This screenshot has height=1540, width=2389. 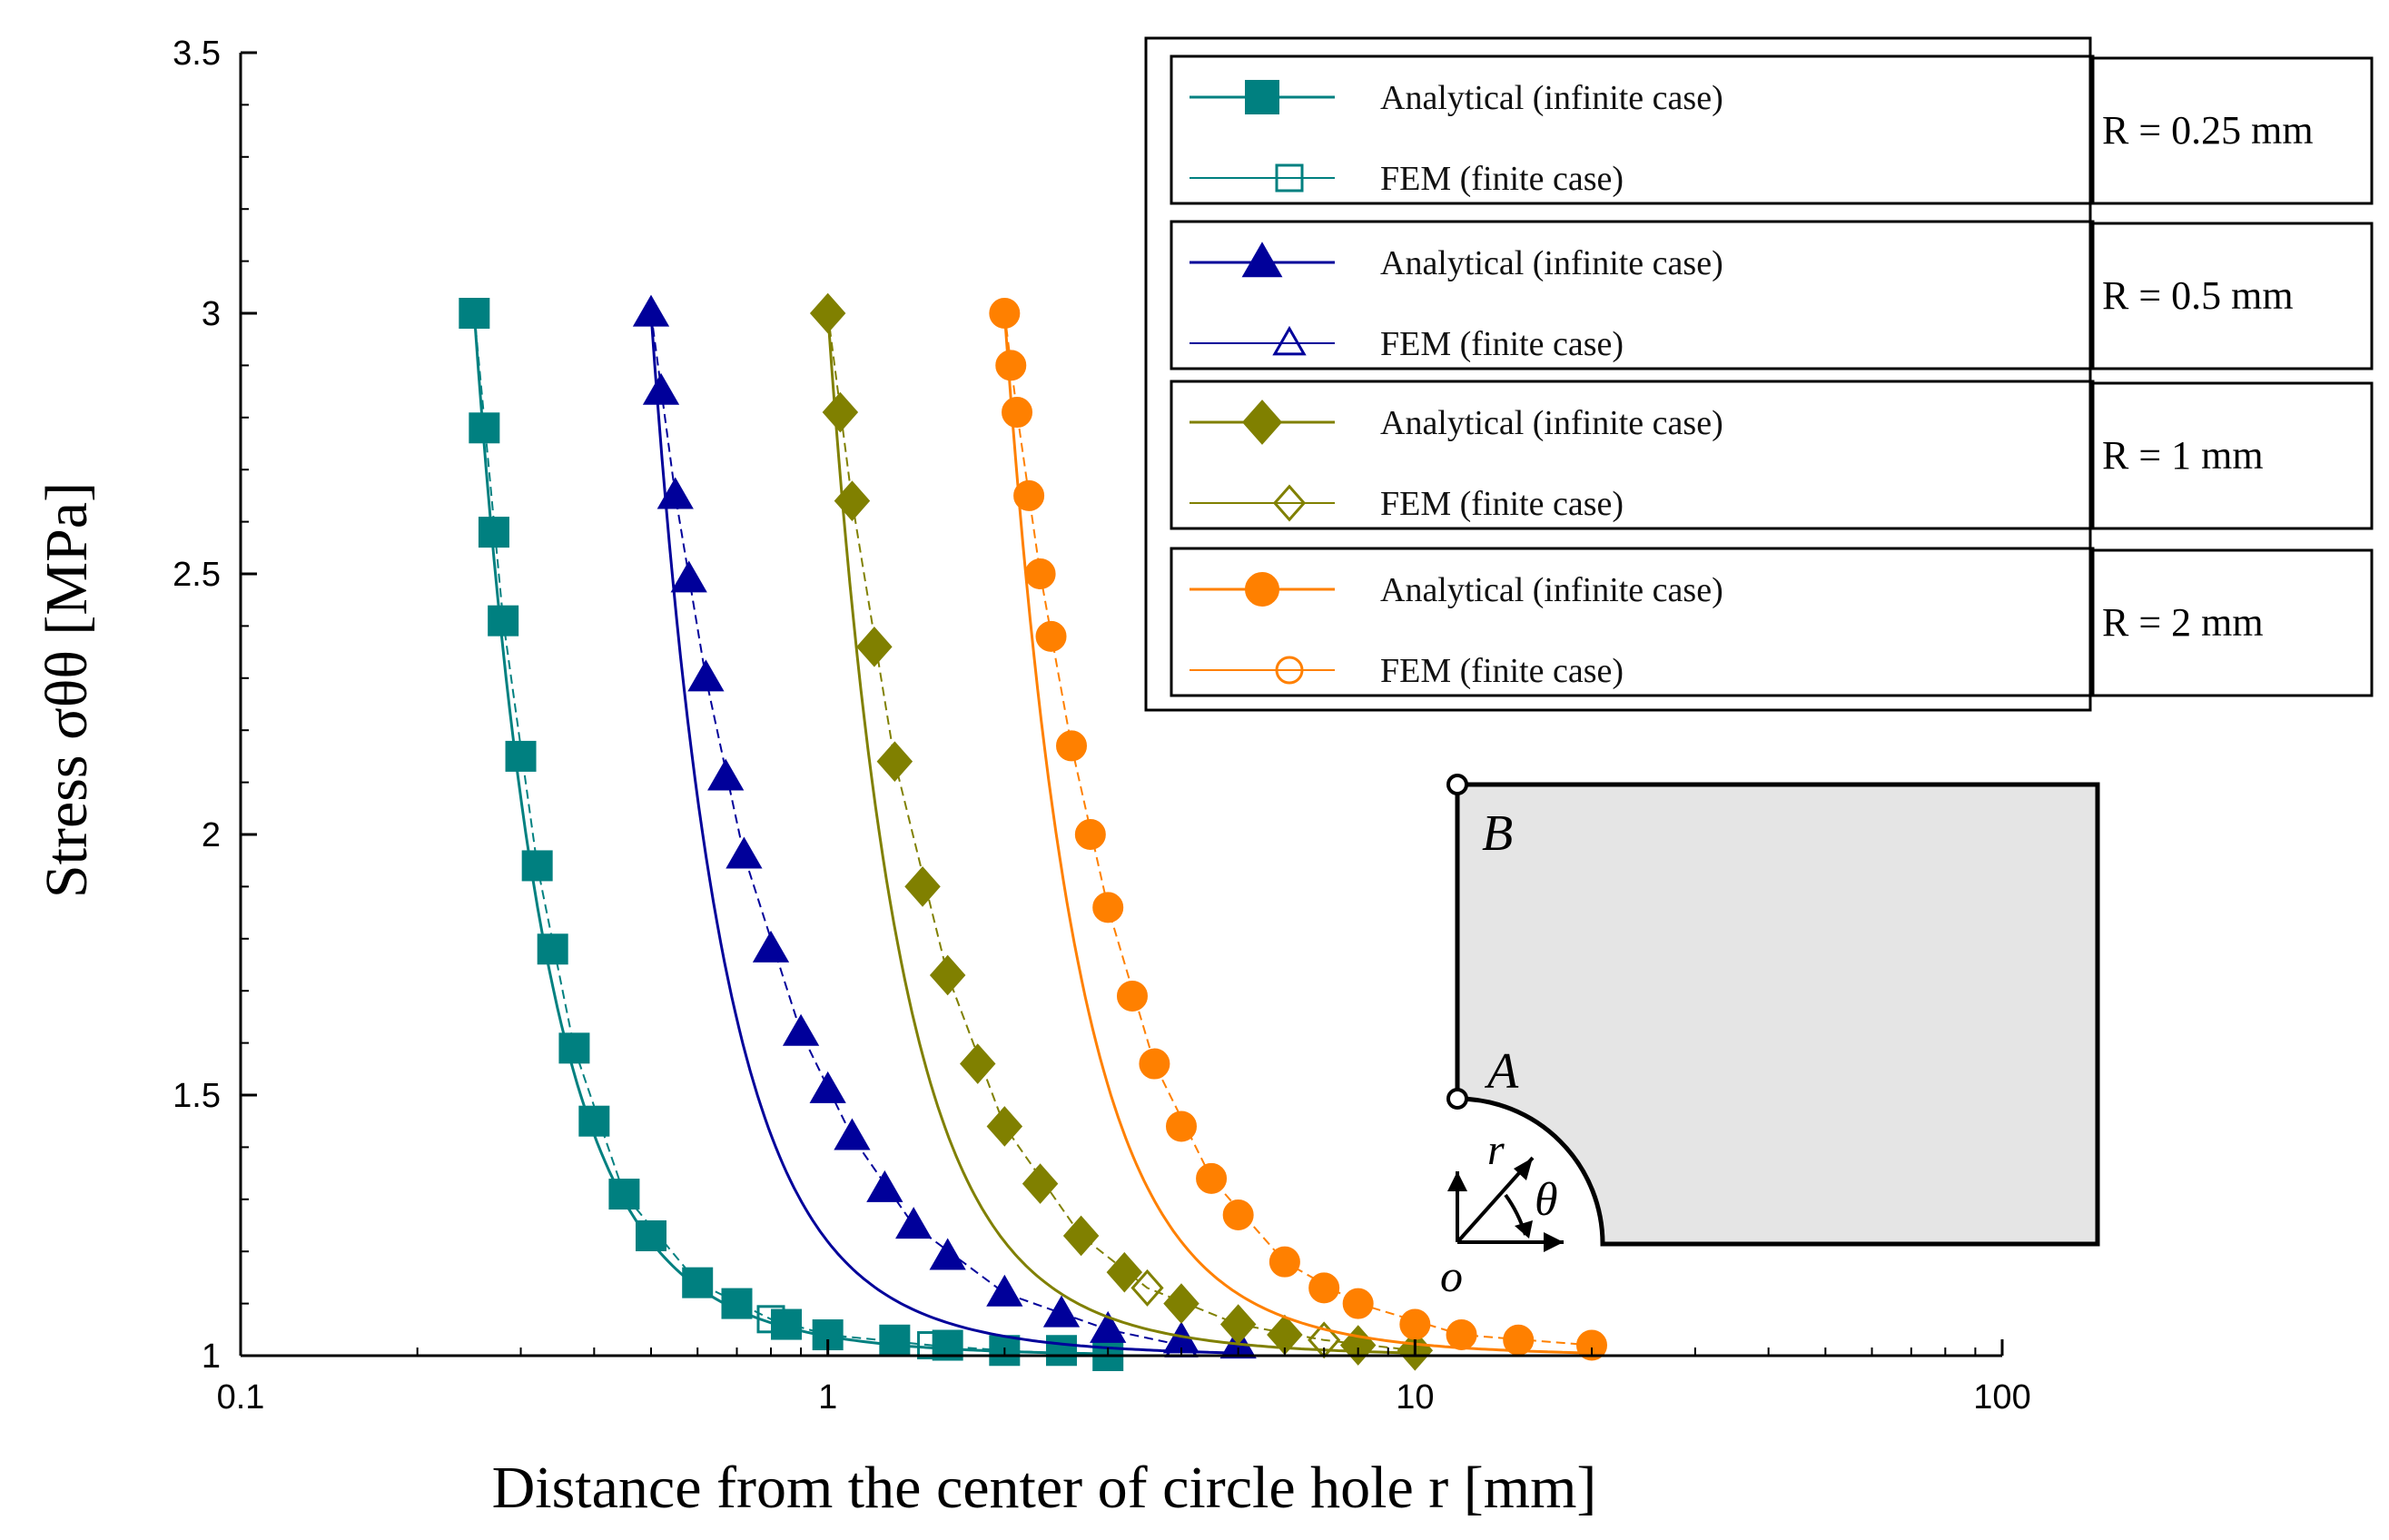 I want to click on y-tick-label: 1, so click(x=211, y=1357).